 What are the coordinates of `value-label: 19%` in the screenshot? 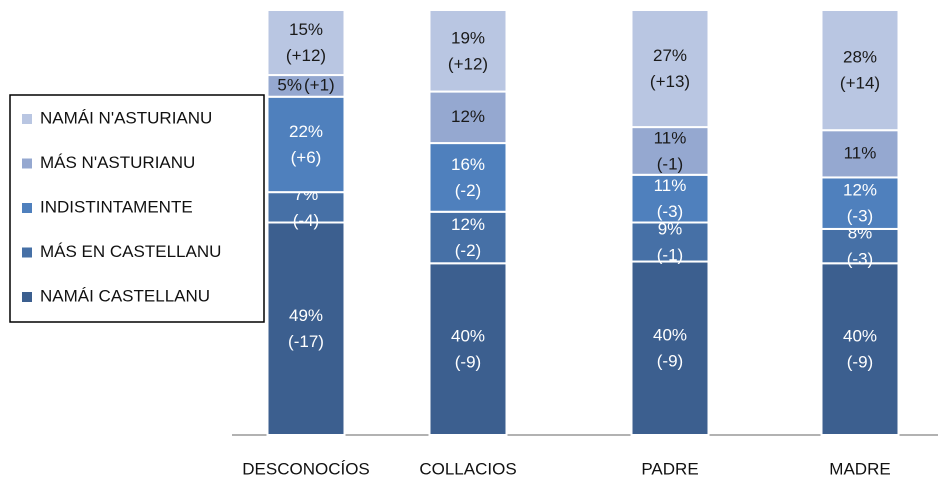 It's located at (468, 37).